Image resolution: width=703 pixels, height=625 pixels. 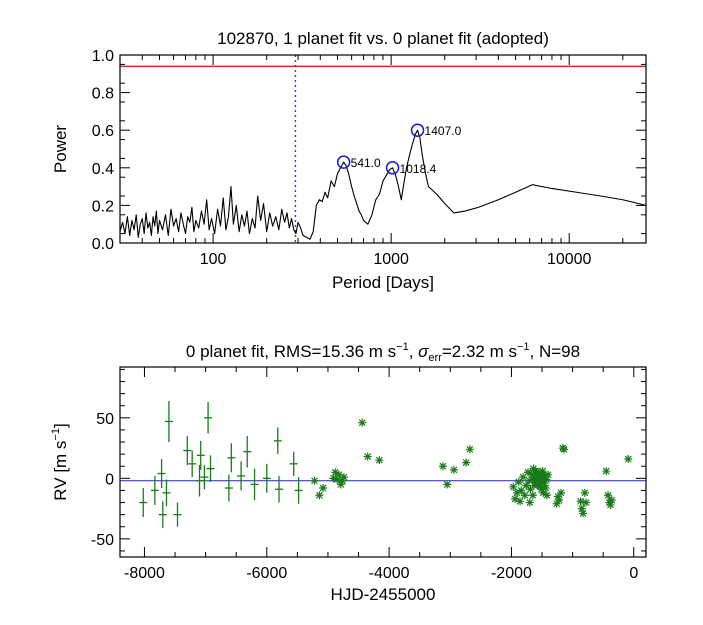 I want to click on rv-x-axis-label: HJD-2455000, so click(x=383, y=594).